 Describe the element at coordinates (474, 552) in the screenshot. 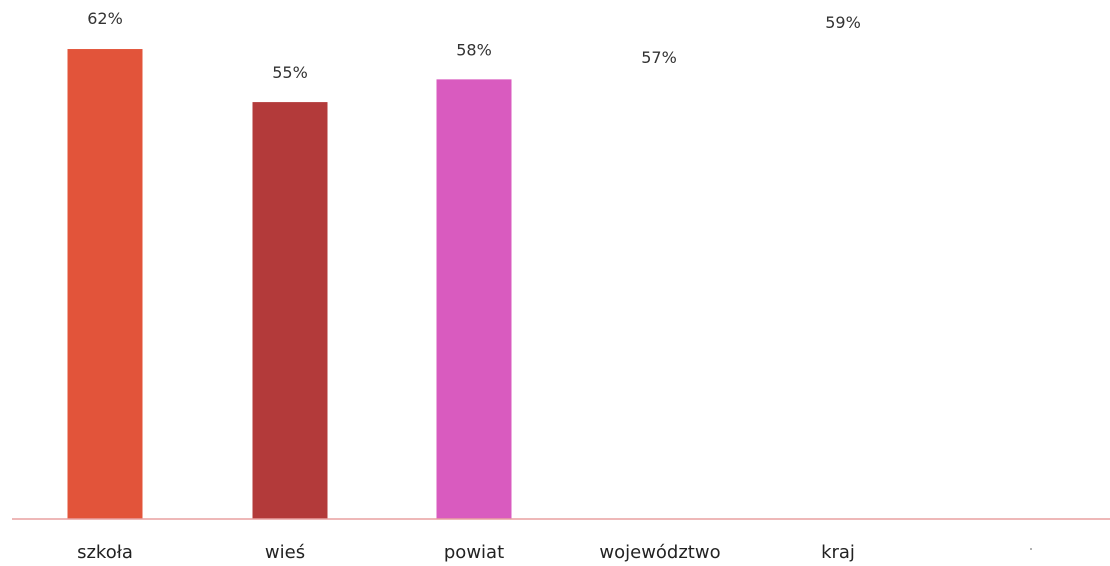

I see `category-label-2: powiat` at that location.